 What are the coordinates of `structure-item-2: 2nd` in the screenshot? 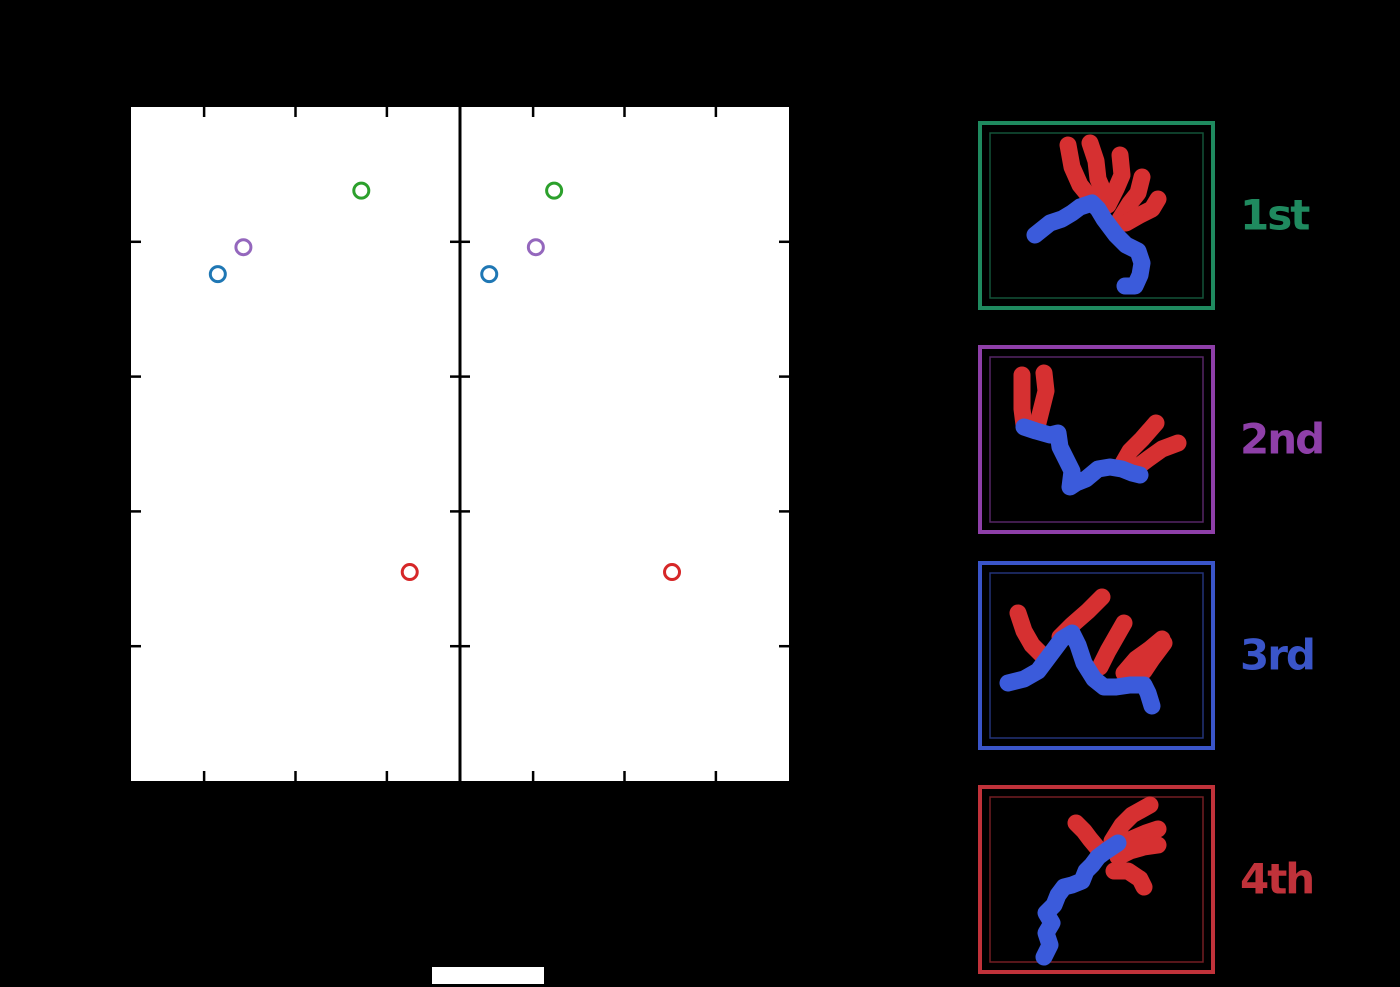 It's located at (1151, 439).